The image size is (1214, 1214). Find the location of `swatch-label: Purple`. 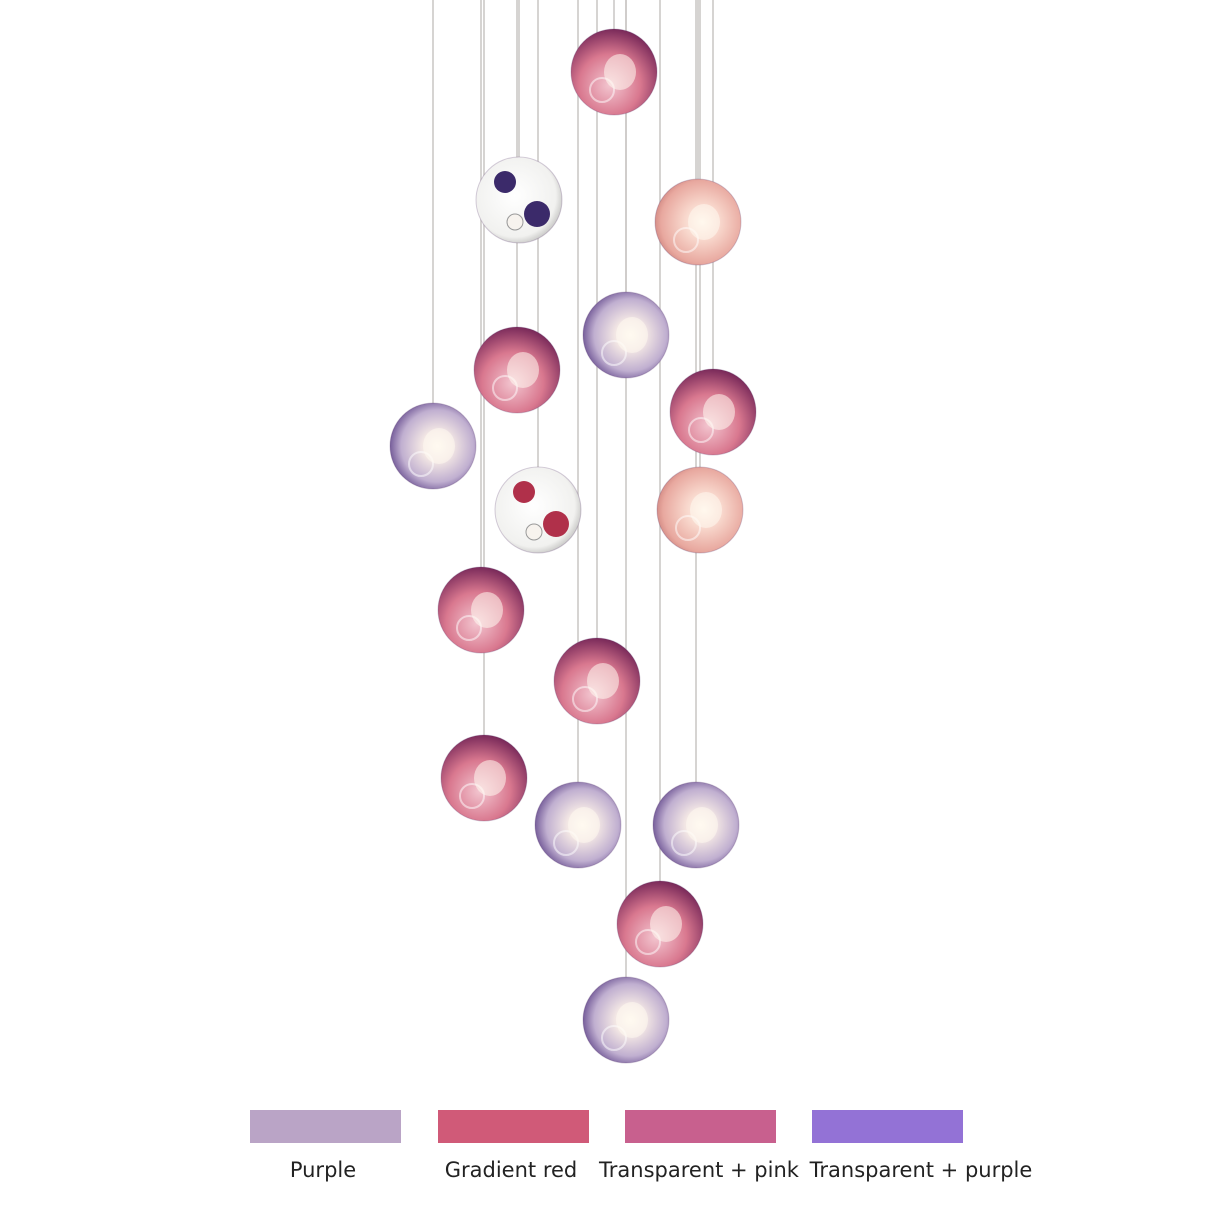

swatch-label: Purple is located at coordinates (323, 1170).